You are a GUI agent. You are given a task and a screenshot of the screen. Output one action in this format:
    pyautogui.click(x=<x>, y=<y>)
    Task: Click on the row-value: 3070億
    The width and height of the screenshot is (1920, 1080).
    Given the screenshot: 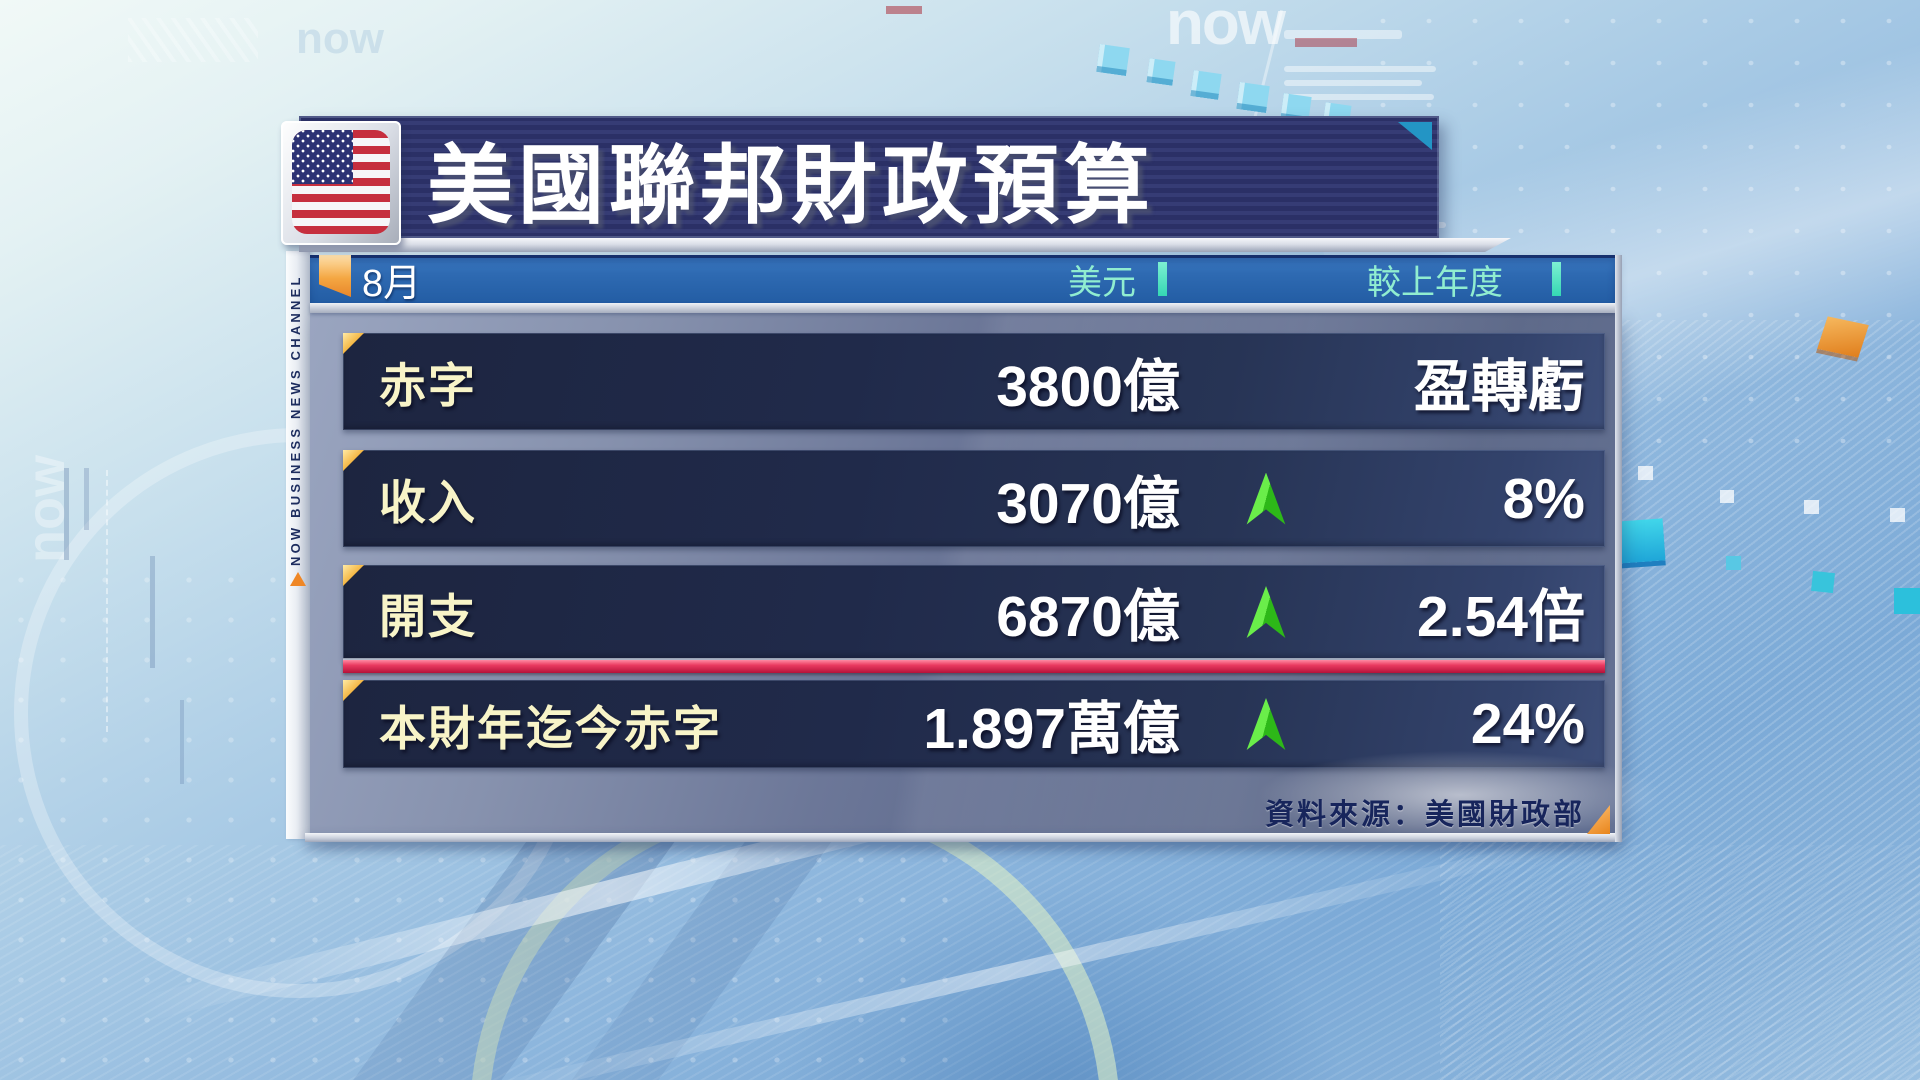 What is the action you would take?
    pyautogui.click(x=1088, y=503)
    